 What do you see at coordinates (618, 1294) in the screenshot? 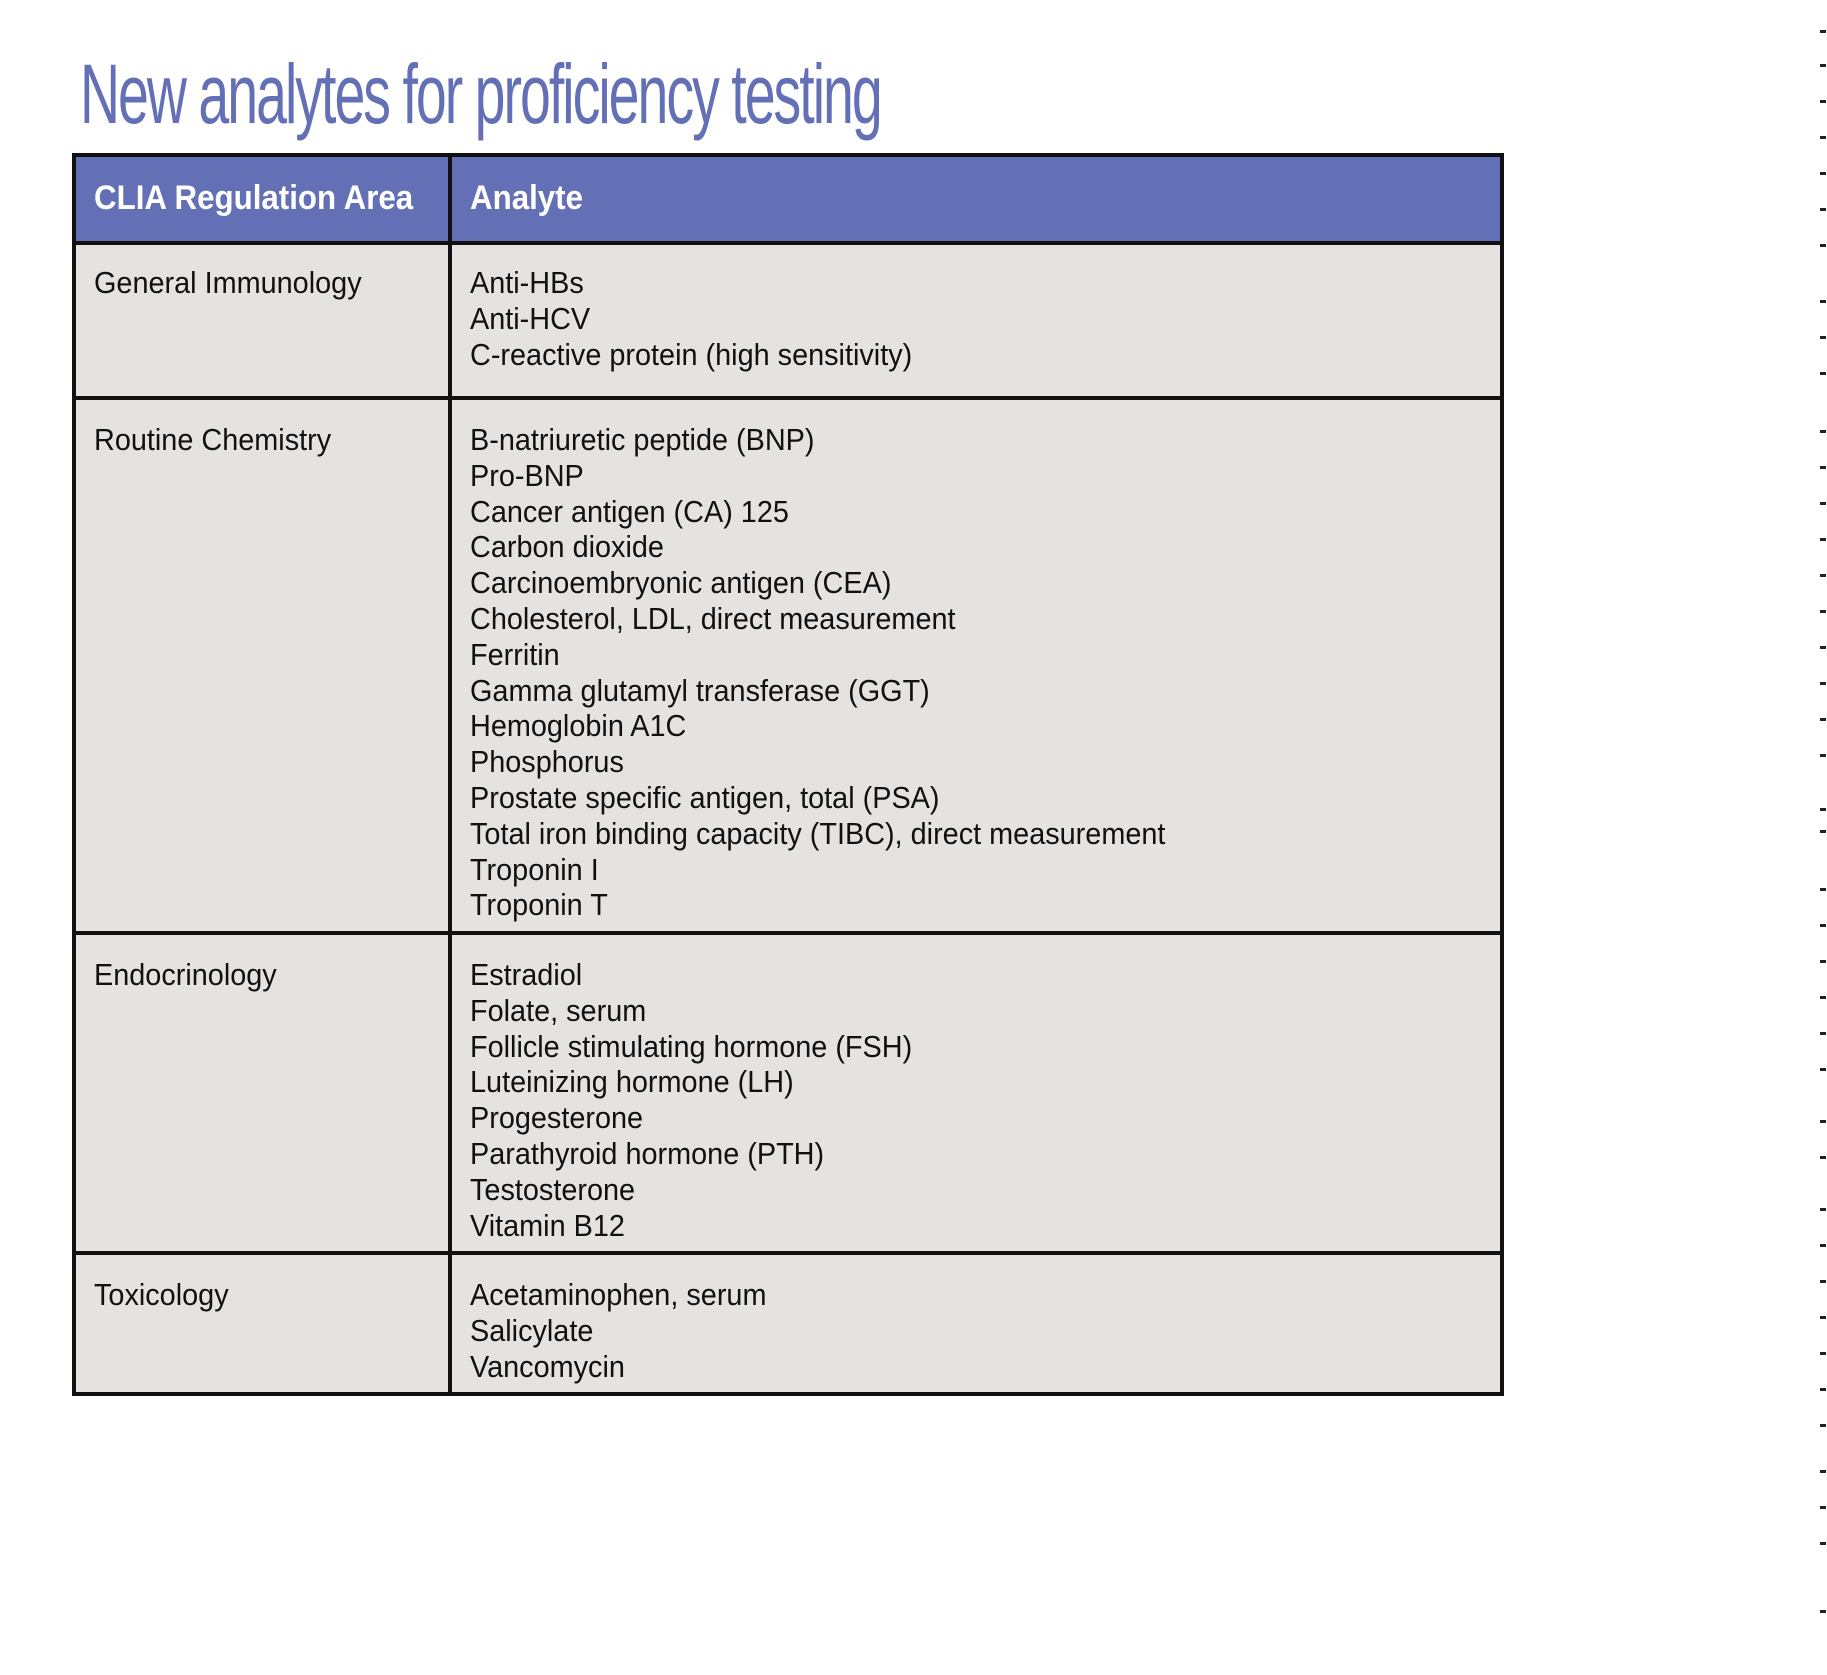
I see `analyte-item: Acetaminophen, serum` at bounding box center [618, 1294].